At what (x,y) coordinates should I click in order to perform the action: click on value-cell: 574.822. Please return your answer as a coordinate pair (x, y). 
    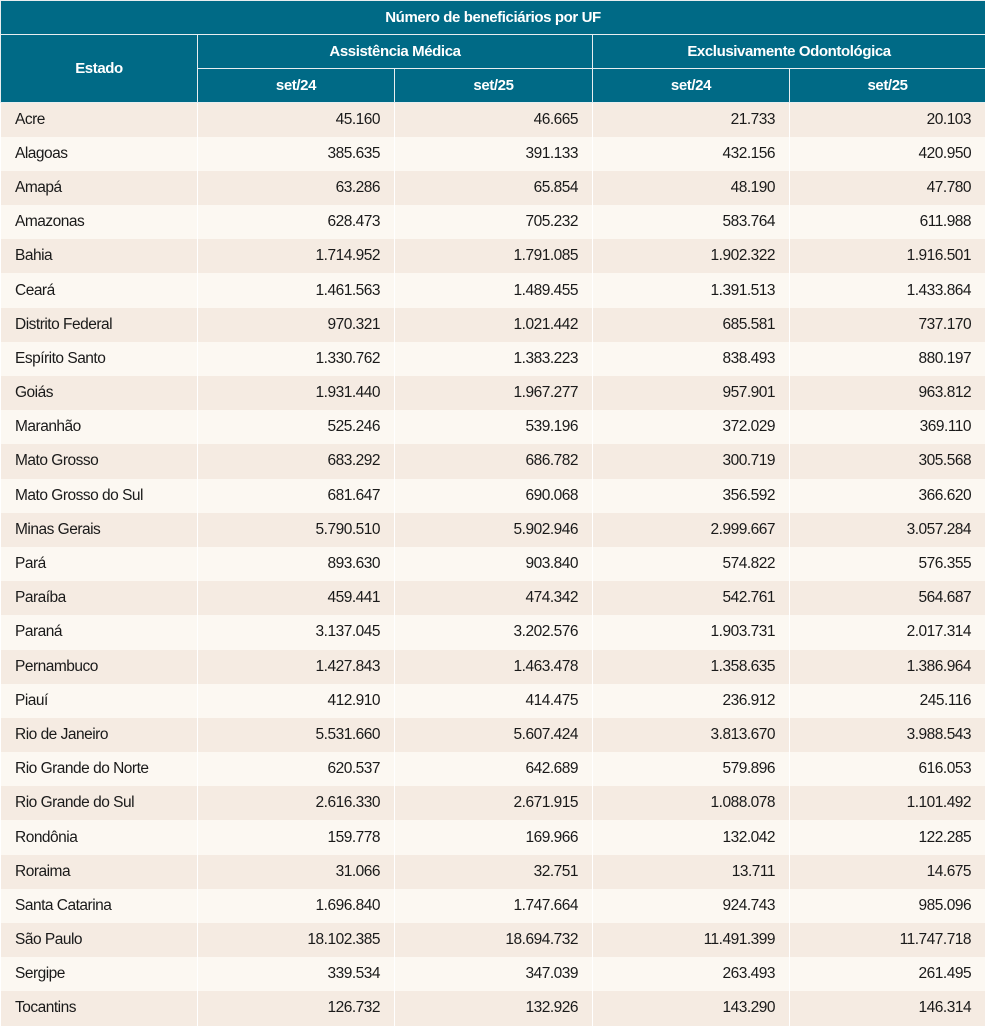
    Looking at the image, I should click on (691, 564).